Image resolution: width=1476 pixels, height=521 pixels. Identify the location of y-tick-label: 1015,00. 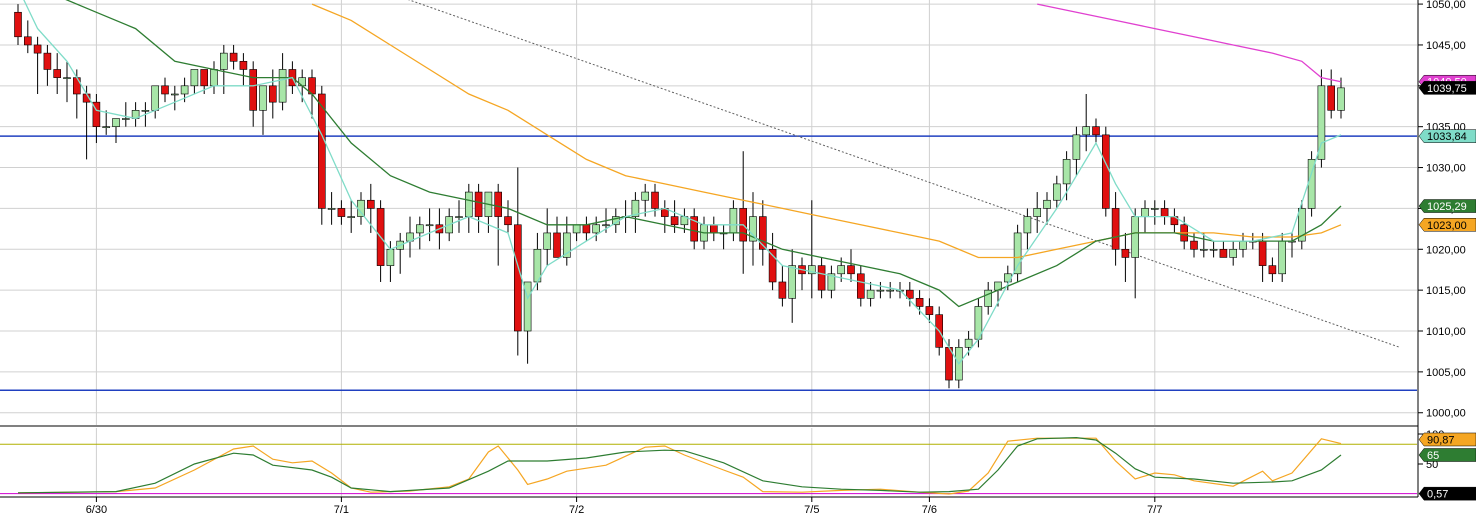
(1446, 291).